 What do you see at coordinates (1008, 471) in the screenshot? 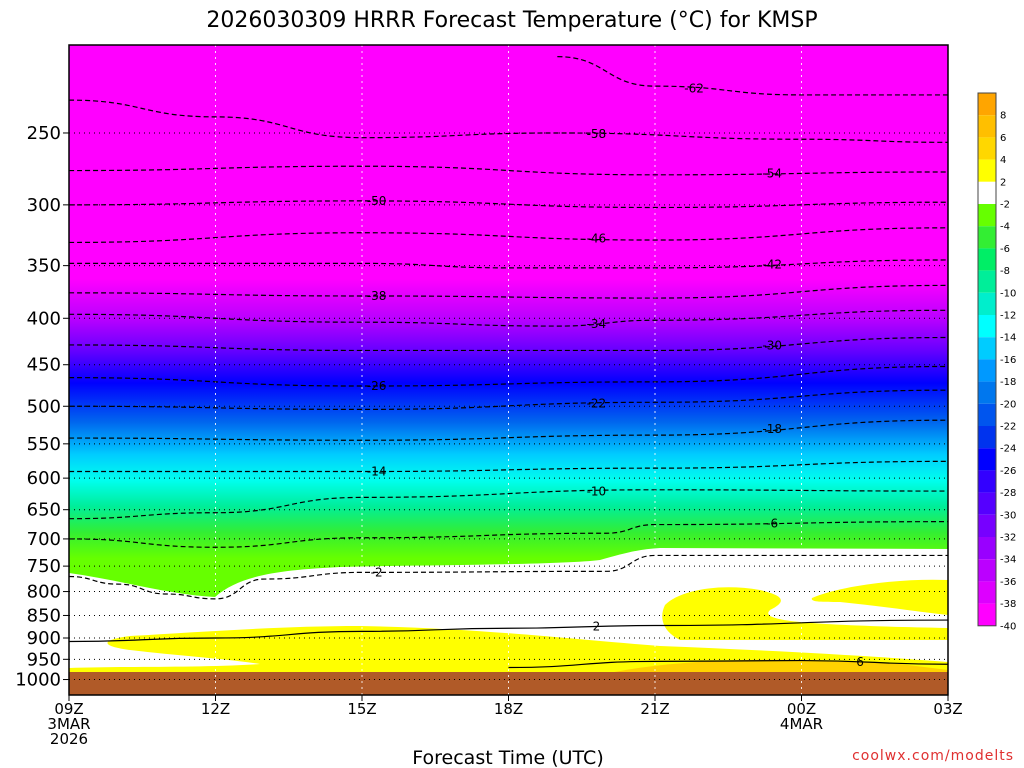
I see `colorbar-label: -26` at bounding box center [1008, 471].